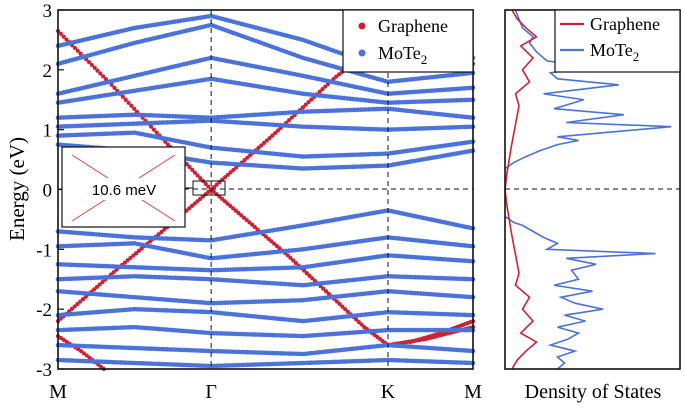 This screenshot has height=410, width=685. What do you see at coordinates (388, 392) in the screenshot?
I see `kpoint-label: K` at bounding box center [388, 392].